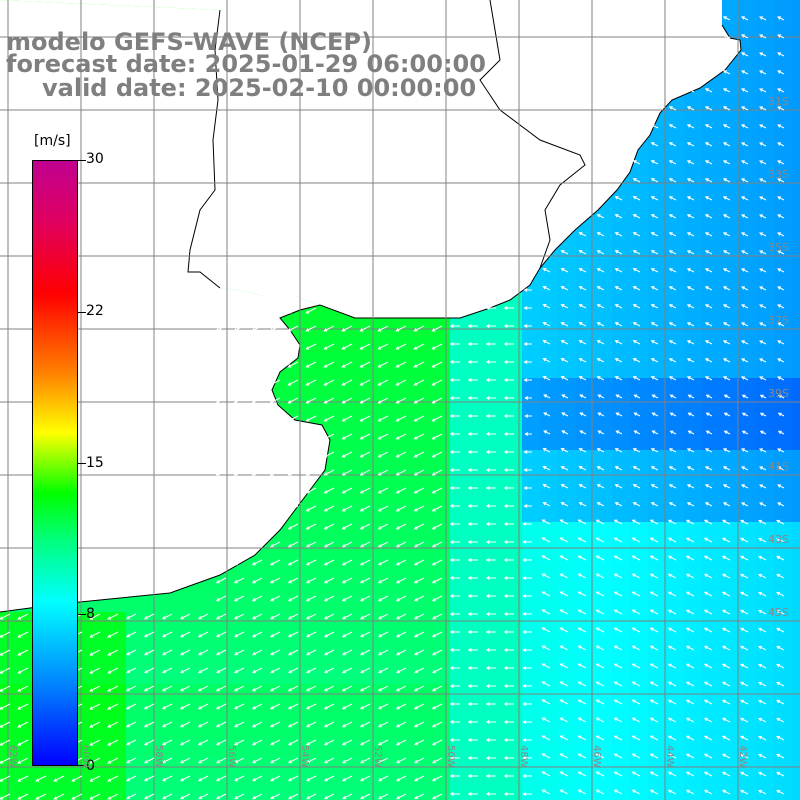 The image size is (800, 800). I want to click on colorbar-label: 8, so click(90, 614).